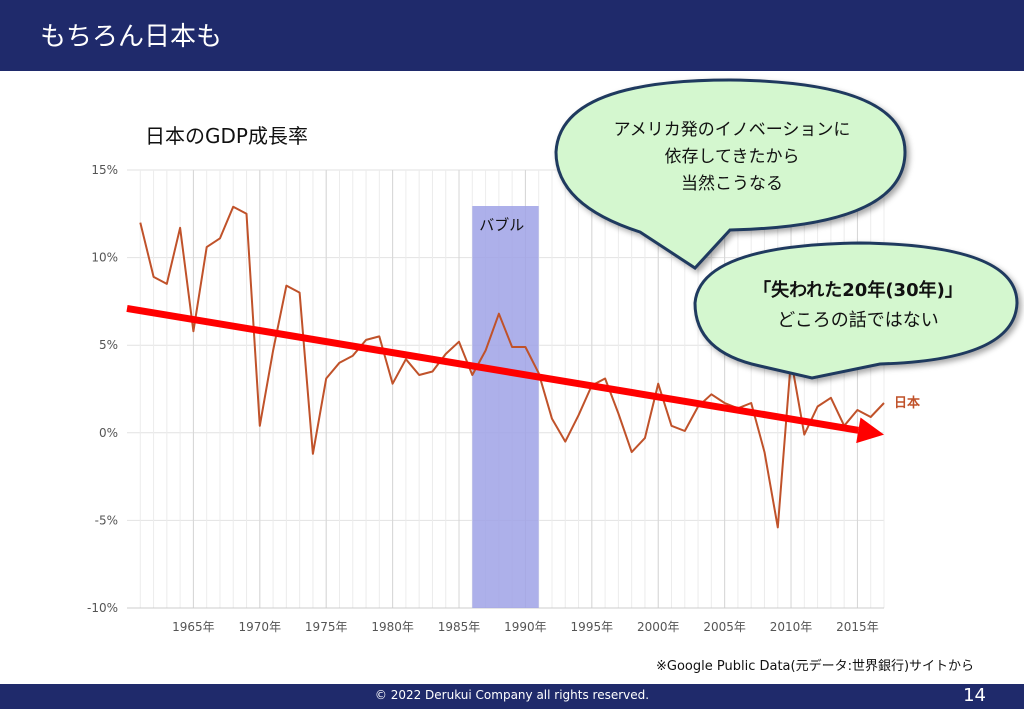 Image resolution: width=1024 pixels, height=709 pixels. Describe the element at coordinates (791, 627) in the screenshot. I see `x-tick-label: 2010年` at that location.